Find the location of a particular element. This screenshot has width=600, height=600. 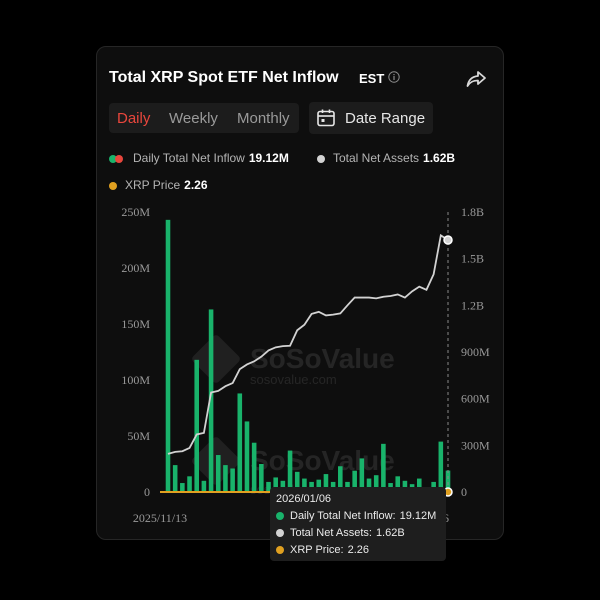

legend-price: XRP Price 2.26 is located at coordinates (166, 185).